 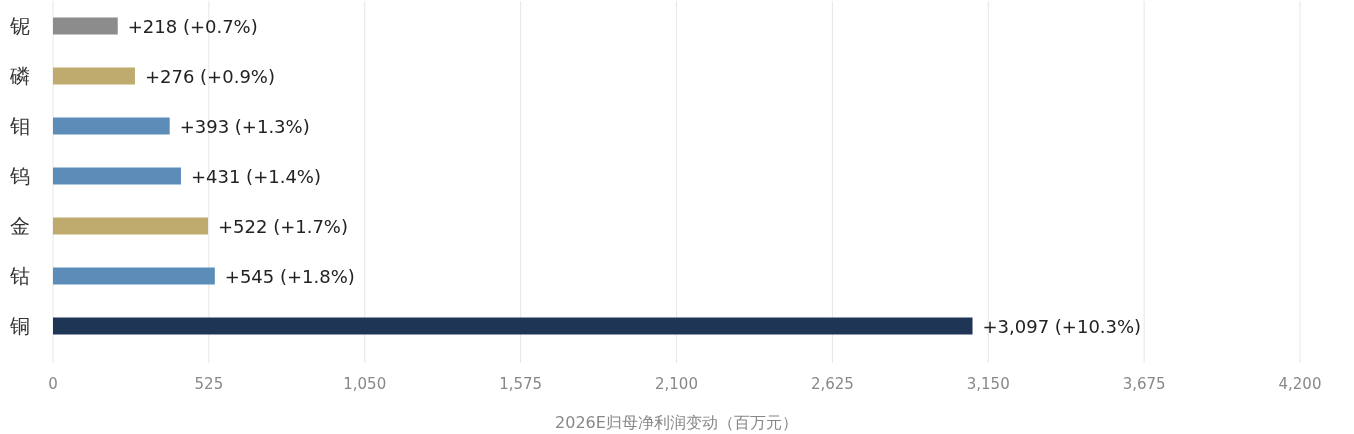 I want to click on x-tick-label: 3,150, so click(x=988, y=384).